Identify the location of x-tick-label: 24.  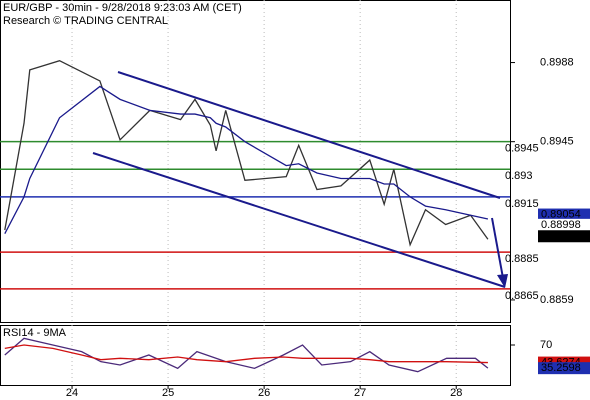
(72, 393).